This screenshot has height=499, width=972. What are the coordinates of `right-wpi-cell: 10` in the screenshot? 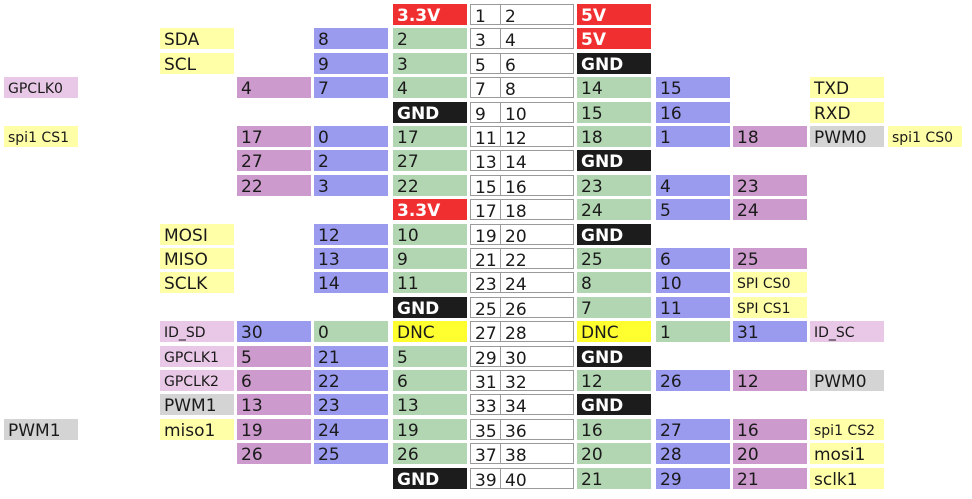 It's located at (693, 282).